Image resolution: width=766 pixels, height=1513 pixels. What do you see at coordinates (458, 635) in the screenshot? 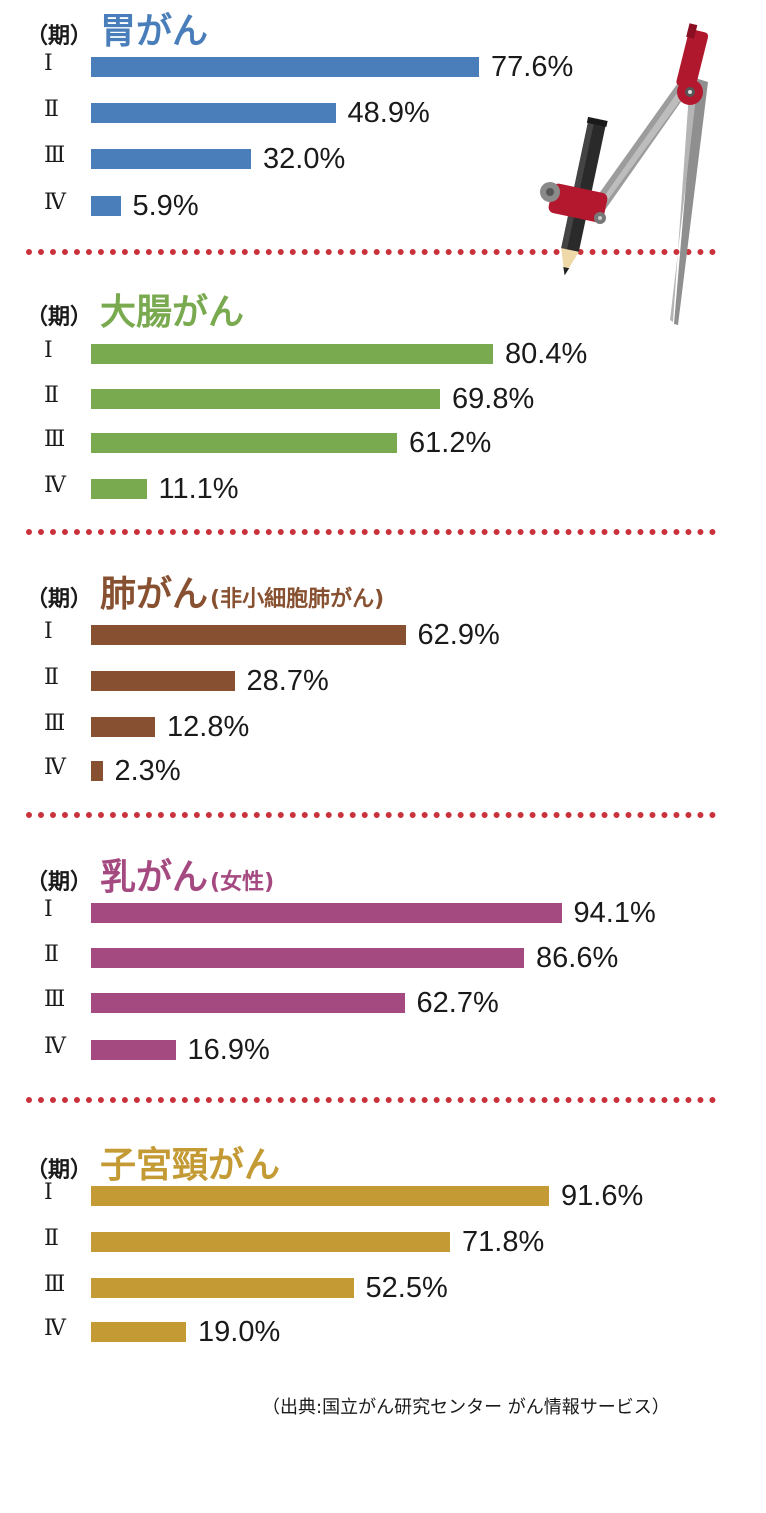
I see `value-label: 62.9%` at bounding box center [458, 635].